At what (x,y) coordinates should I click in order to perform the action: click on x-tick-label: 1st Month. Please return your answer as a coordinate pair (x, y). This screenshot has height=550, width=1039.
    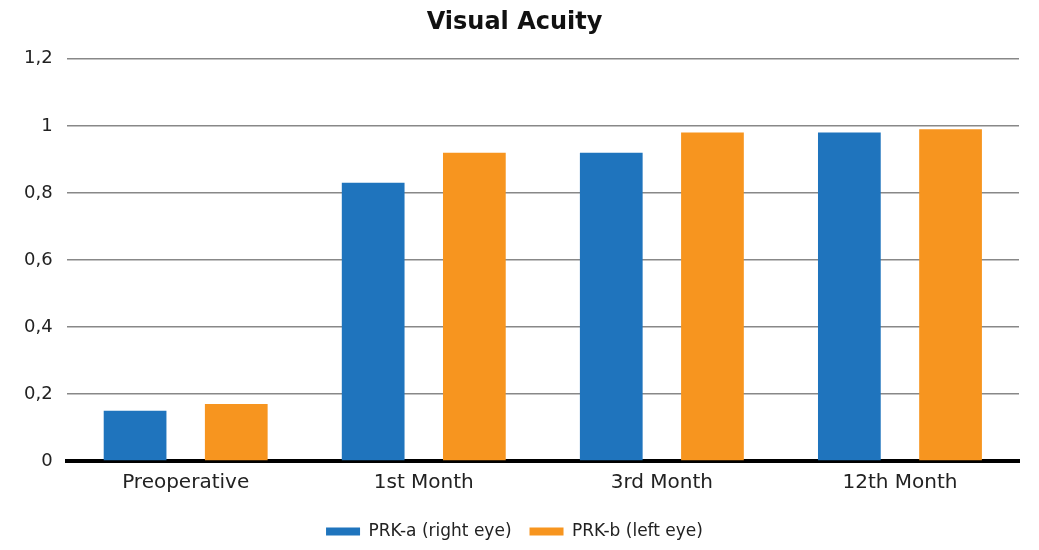
    Looking at the image, I should click on (423, 481).